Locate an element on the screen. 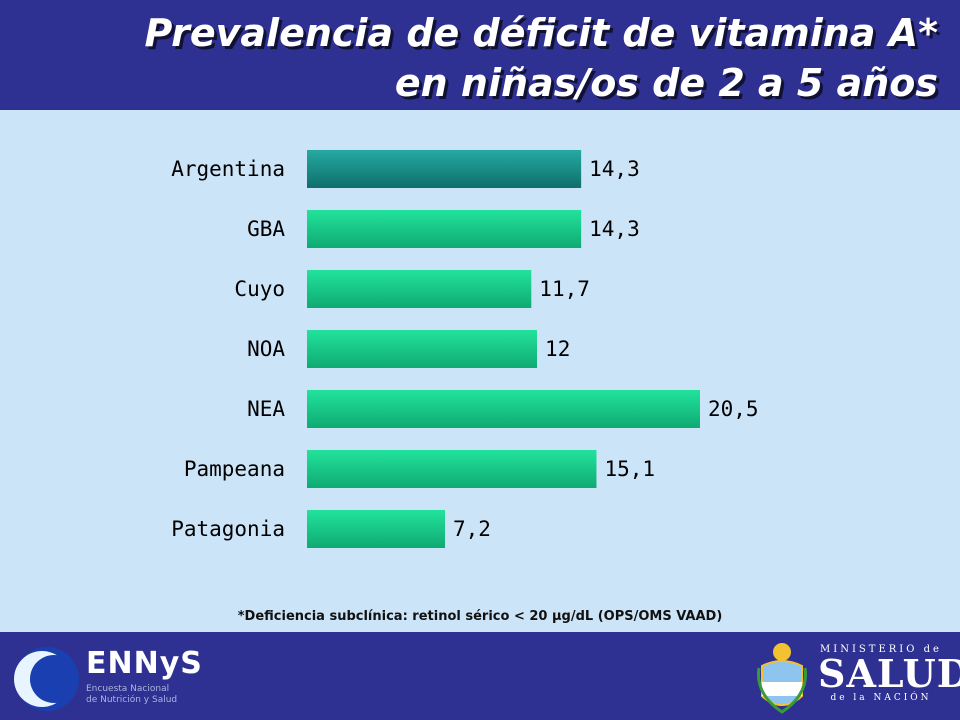 This screenshot has width=960, height=720. value-label: 7,2 is located at coordinates (472, 529).